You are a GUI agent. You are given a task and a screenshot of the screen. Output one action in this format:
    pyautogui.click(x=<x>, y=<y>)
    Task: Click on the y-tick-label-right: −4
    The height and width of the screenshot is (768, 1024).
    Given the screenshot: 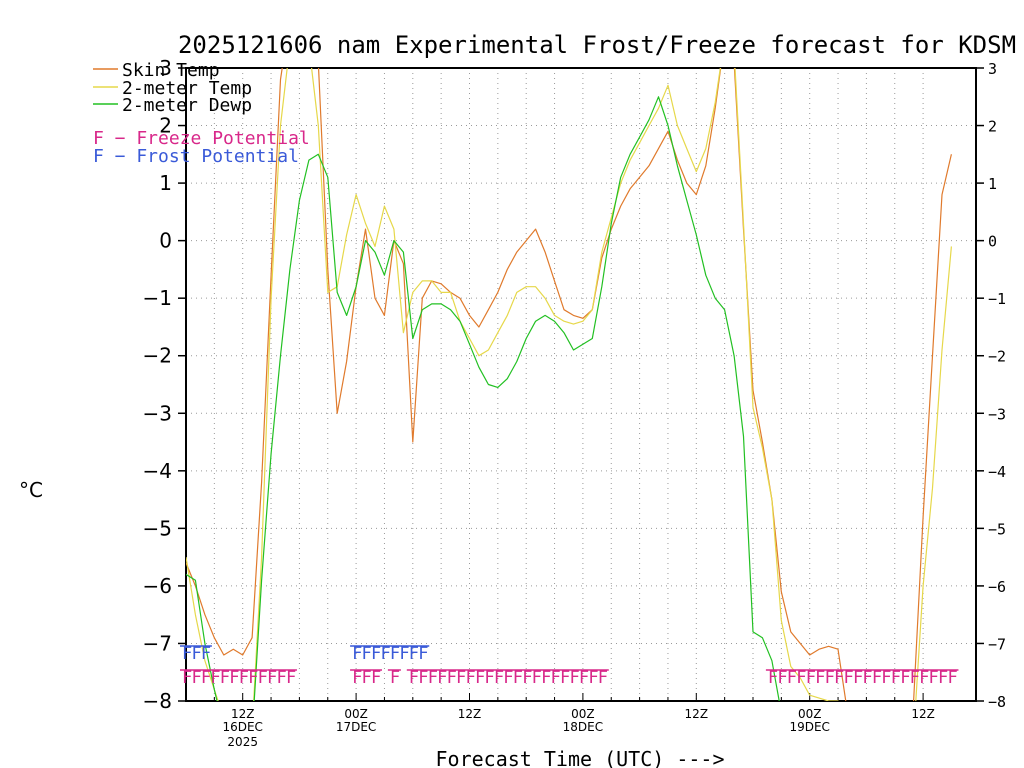 What is the action you would take?
    pyautogui.click(x=997, y=472)
    